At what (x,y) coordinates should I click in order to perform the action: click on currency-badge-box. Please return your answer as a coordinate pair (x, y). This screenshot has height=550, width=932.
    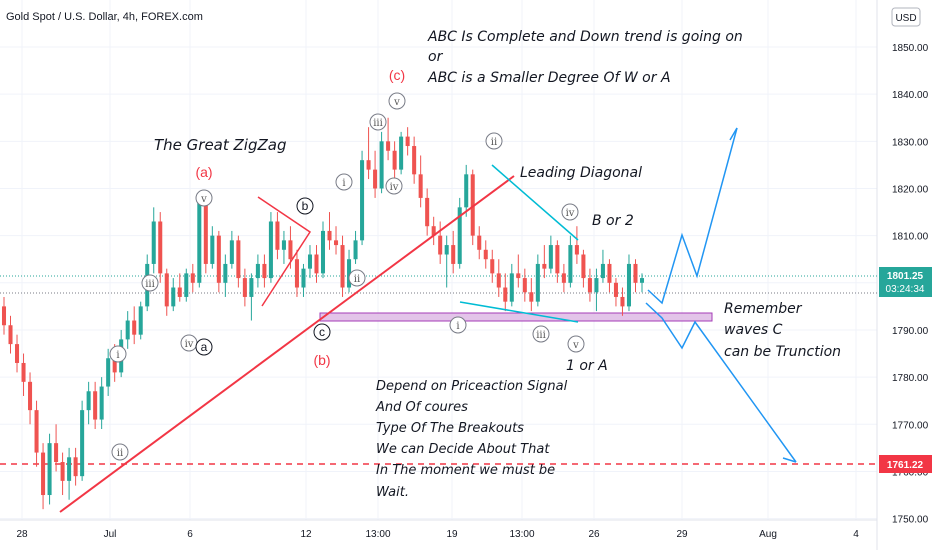
    Looking at the image, I should click on (906, 17).